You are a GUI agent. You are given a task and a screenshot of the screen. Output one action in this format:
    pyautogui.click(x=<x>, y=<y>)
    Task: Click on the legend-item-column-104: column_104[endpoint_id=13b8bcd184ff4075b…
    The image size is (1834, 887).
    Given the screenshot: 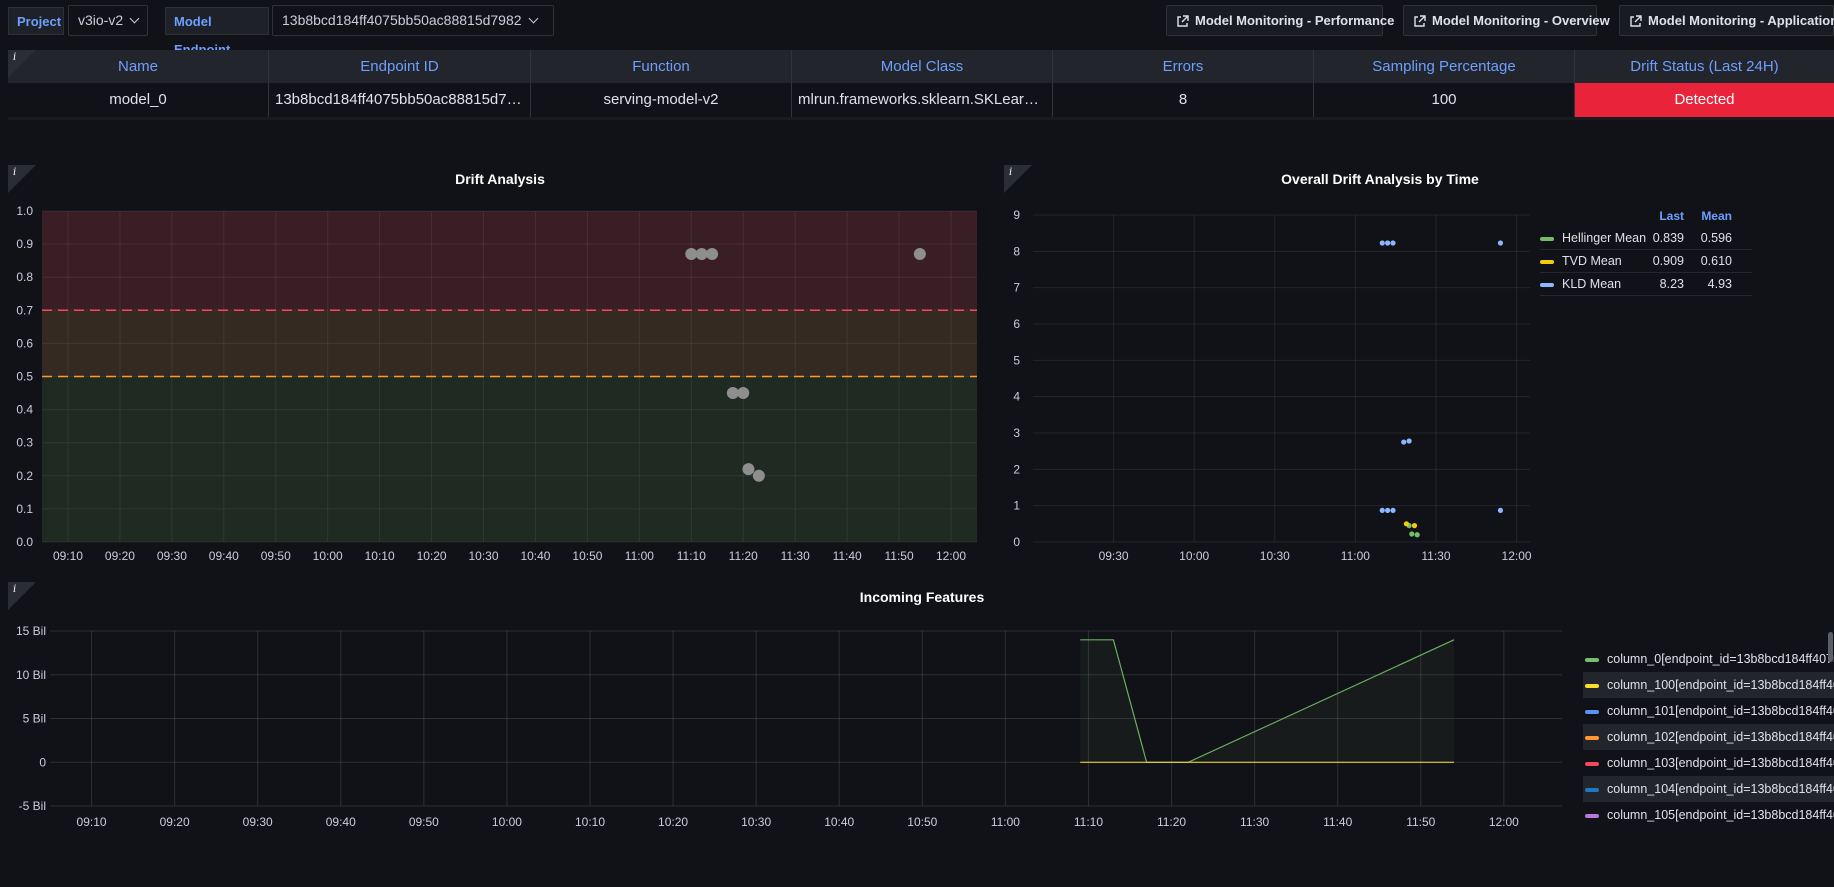 What is the action you would take?
    pyautogui.click(x=1708, y=789)
    